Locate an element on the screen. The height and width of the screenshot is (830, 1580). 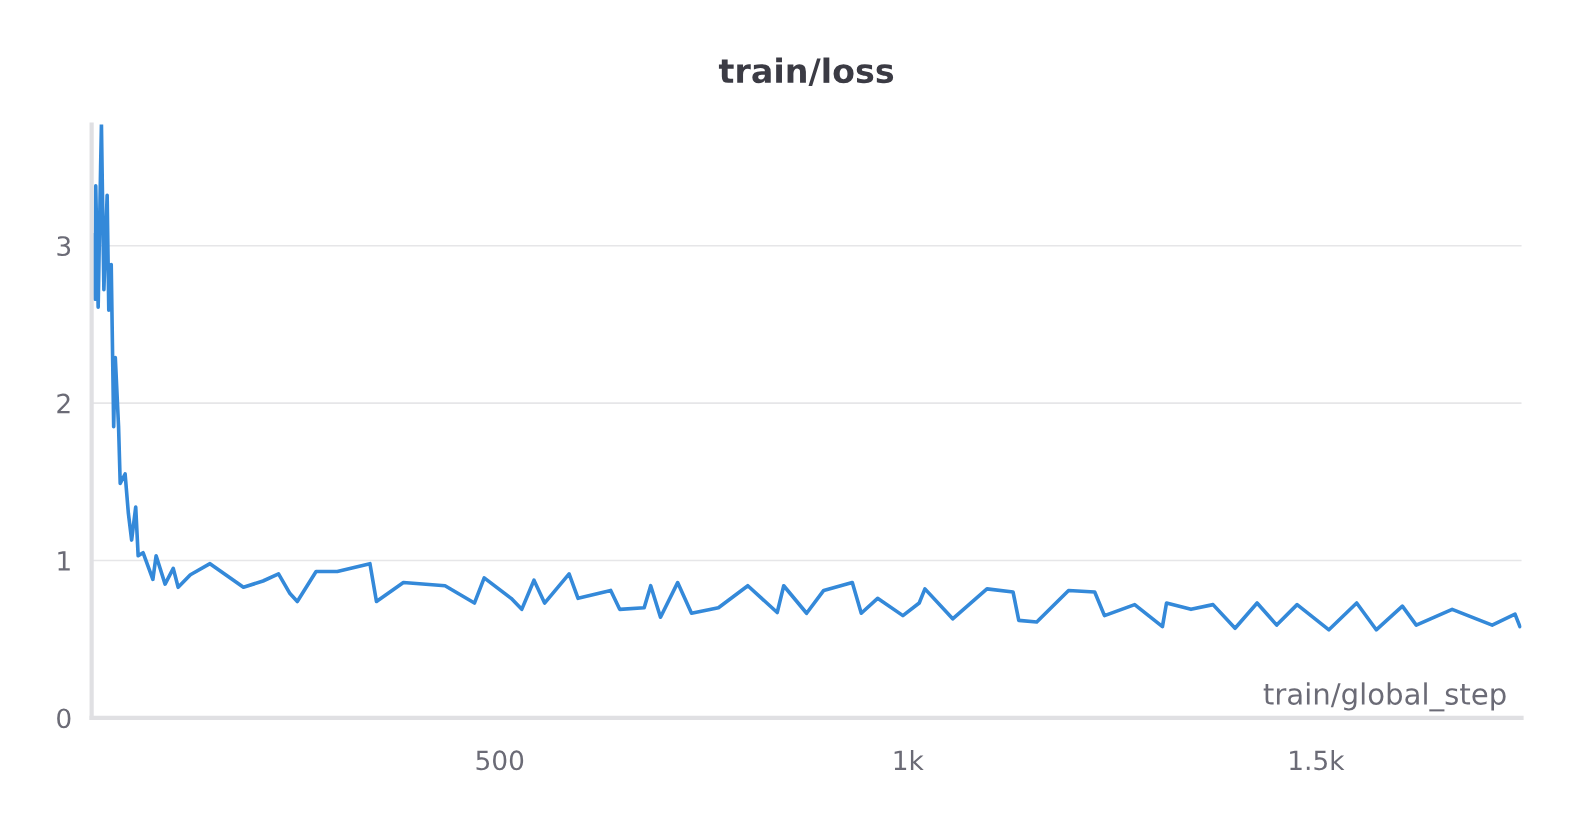
x-tick-label: 1k is located at coordinates (909, 759).